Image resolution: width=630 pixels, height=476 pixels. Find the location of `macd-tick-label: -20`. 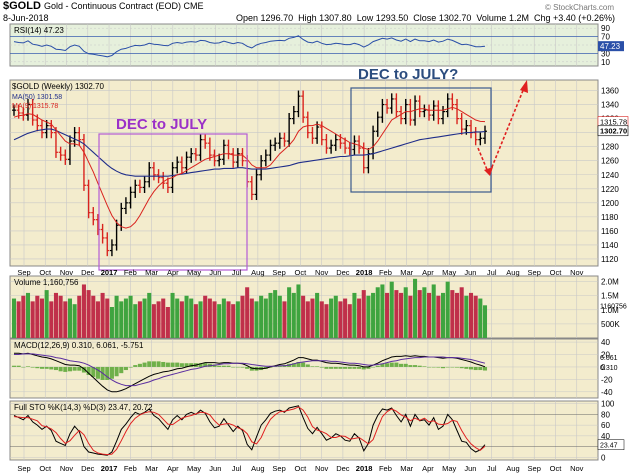

macd-tick-label: -20 is located at coordinates (607, 379).